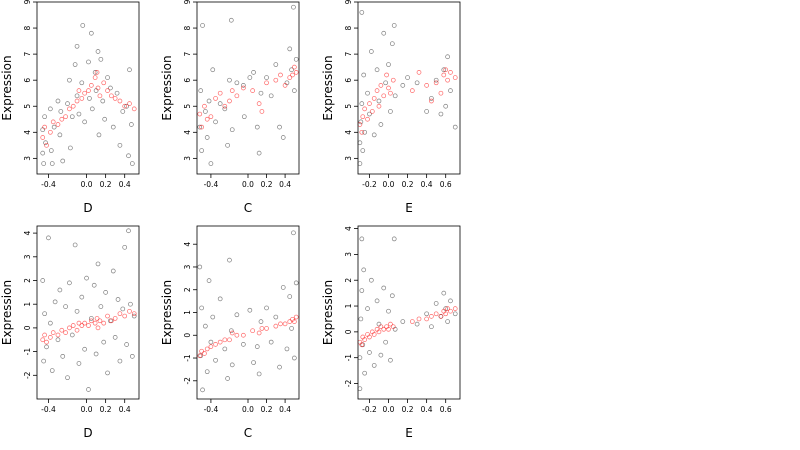 This screenshot has height=450, width=800. Describe the element at coordinates (409, 312) in the screenshot. I see `plot-frame` at that location.